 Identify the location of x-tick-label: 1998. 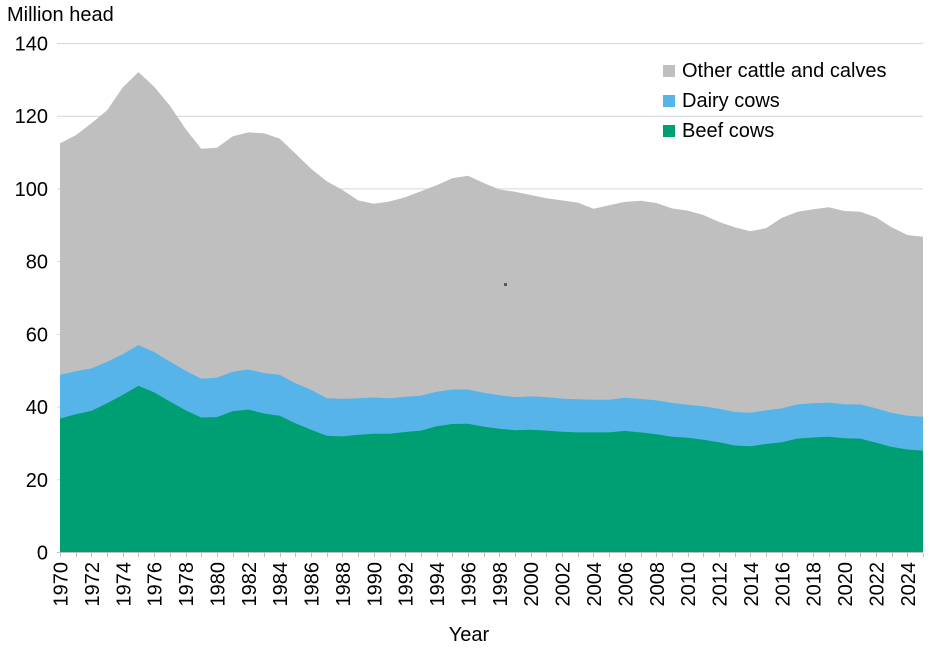
(501, 584).